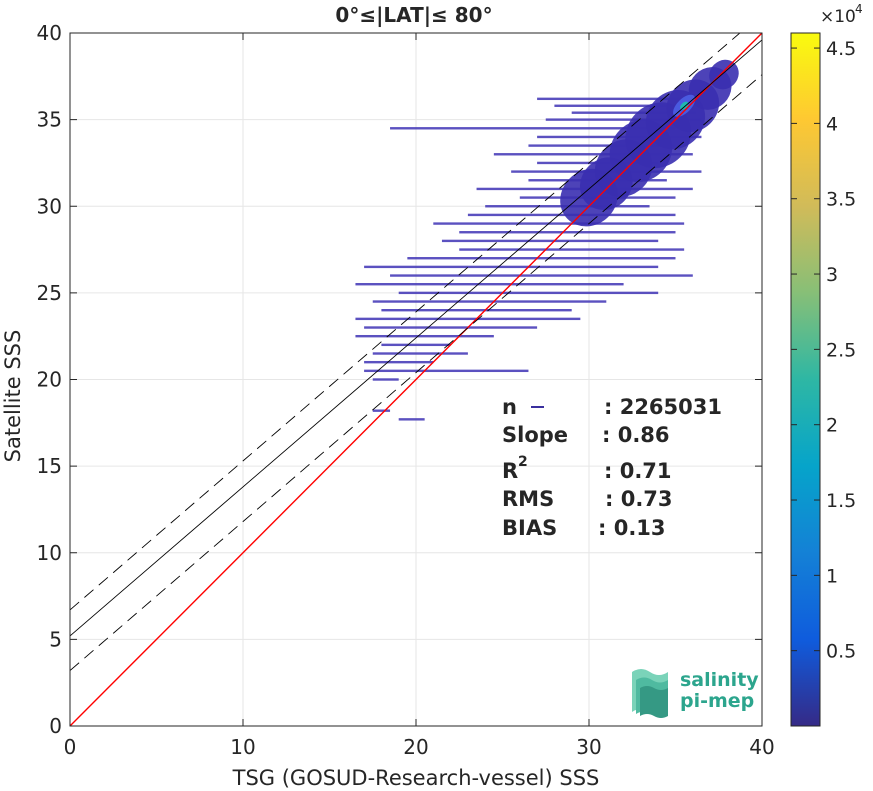 Image resolution: width=873 pixels, height=791 pixels. Describe the element at coordinates (510, 471) in the screenshot. I see `stat-r2-label: R` at that location.